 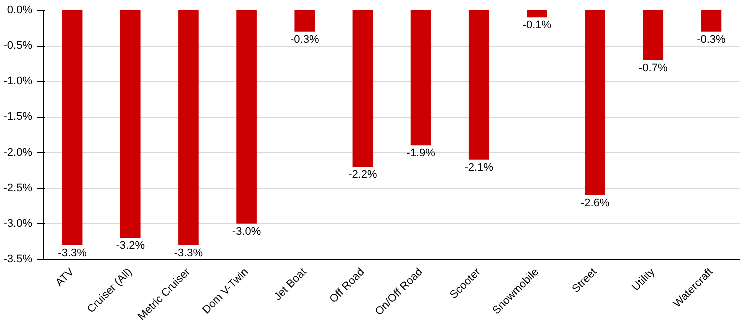 What do you see at coordinates (18, 260) in the screenshot?
I see `y-tick-label: -3.5%` at bounding box center [18, 260].